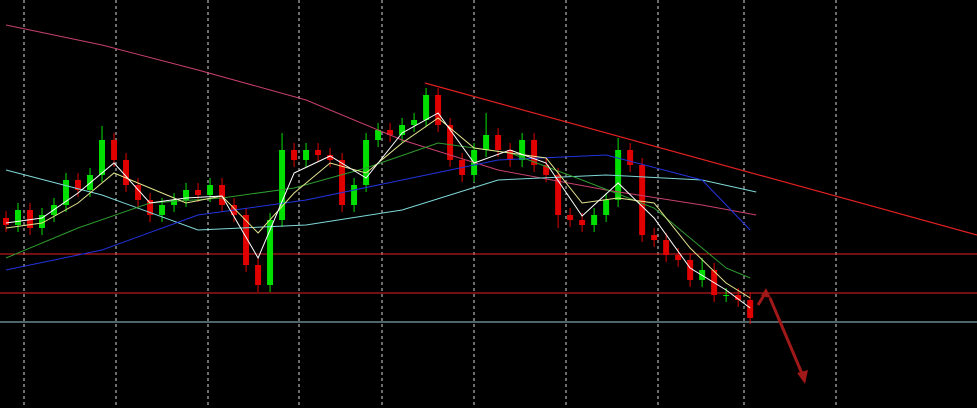 The image size is (977, 408). What do you see at coordinates (786, 337) in the screenshot?
I see `arrow-down` at bounding box center [786, 337].